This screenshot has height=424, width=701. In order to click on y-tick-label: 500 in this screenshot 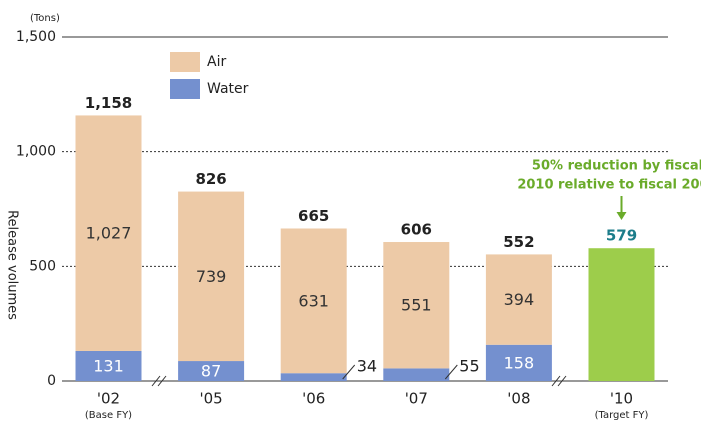, I will do `click(42, 266)`.